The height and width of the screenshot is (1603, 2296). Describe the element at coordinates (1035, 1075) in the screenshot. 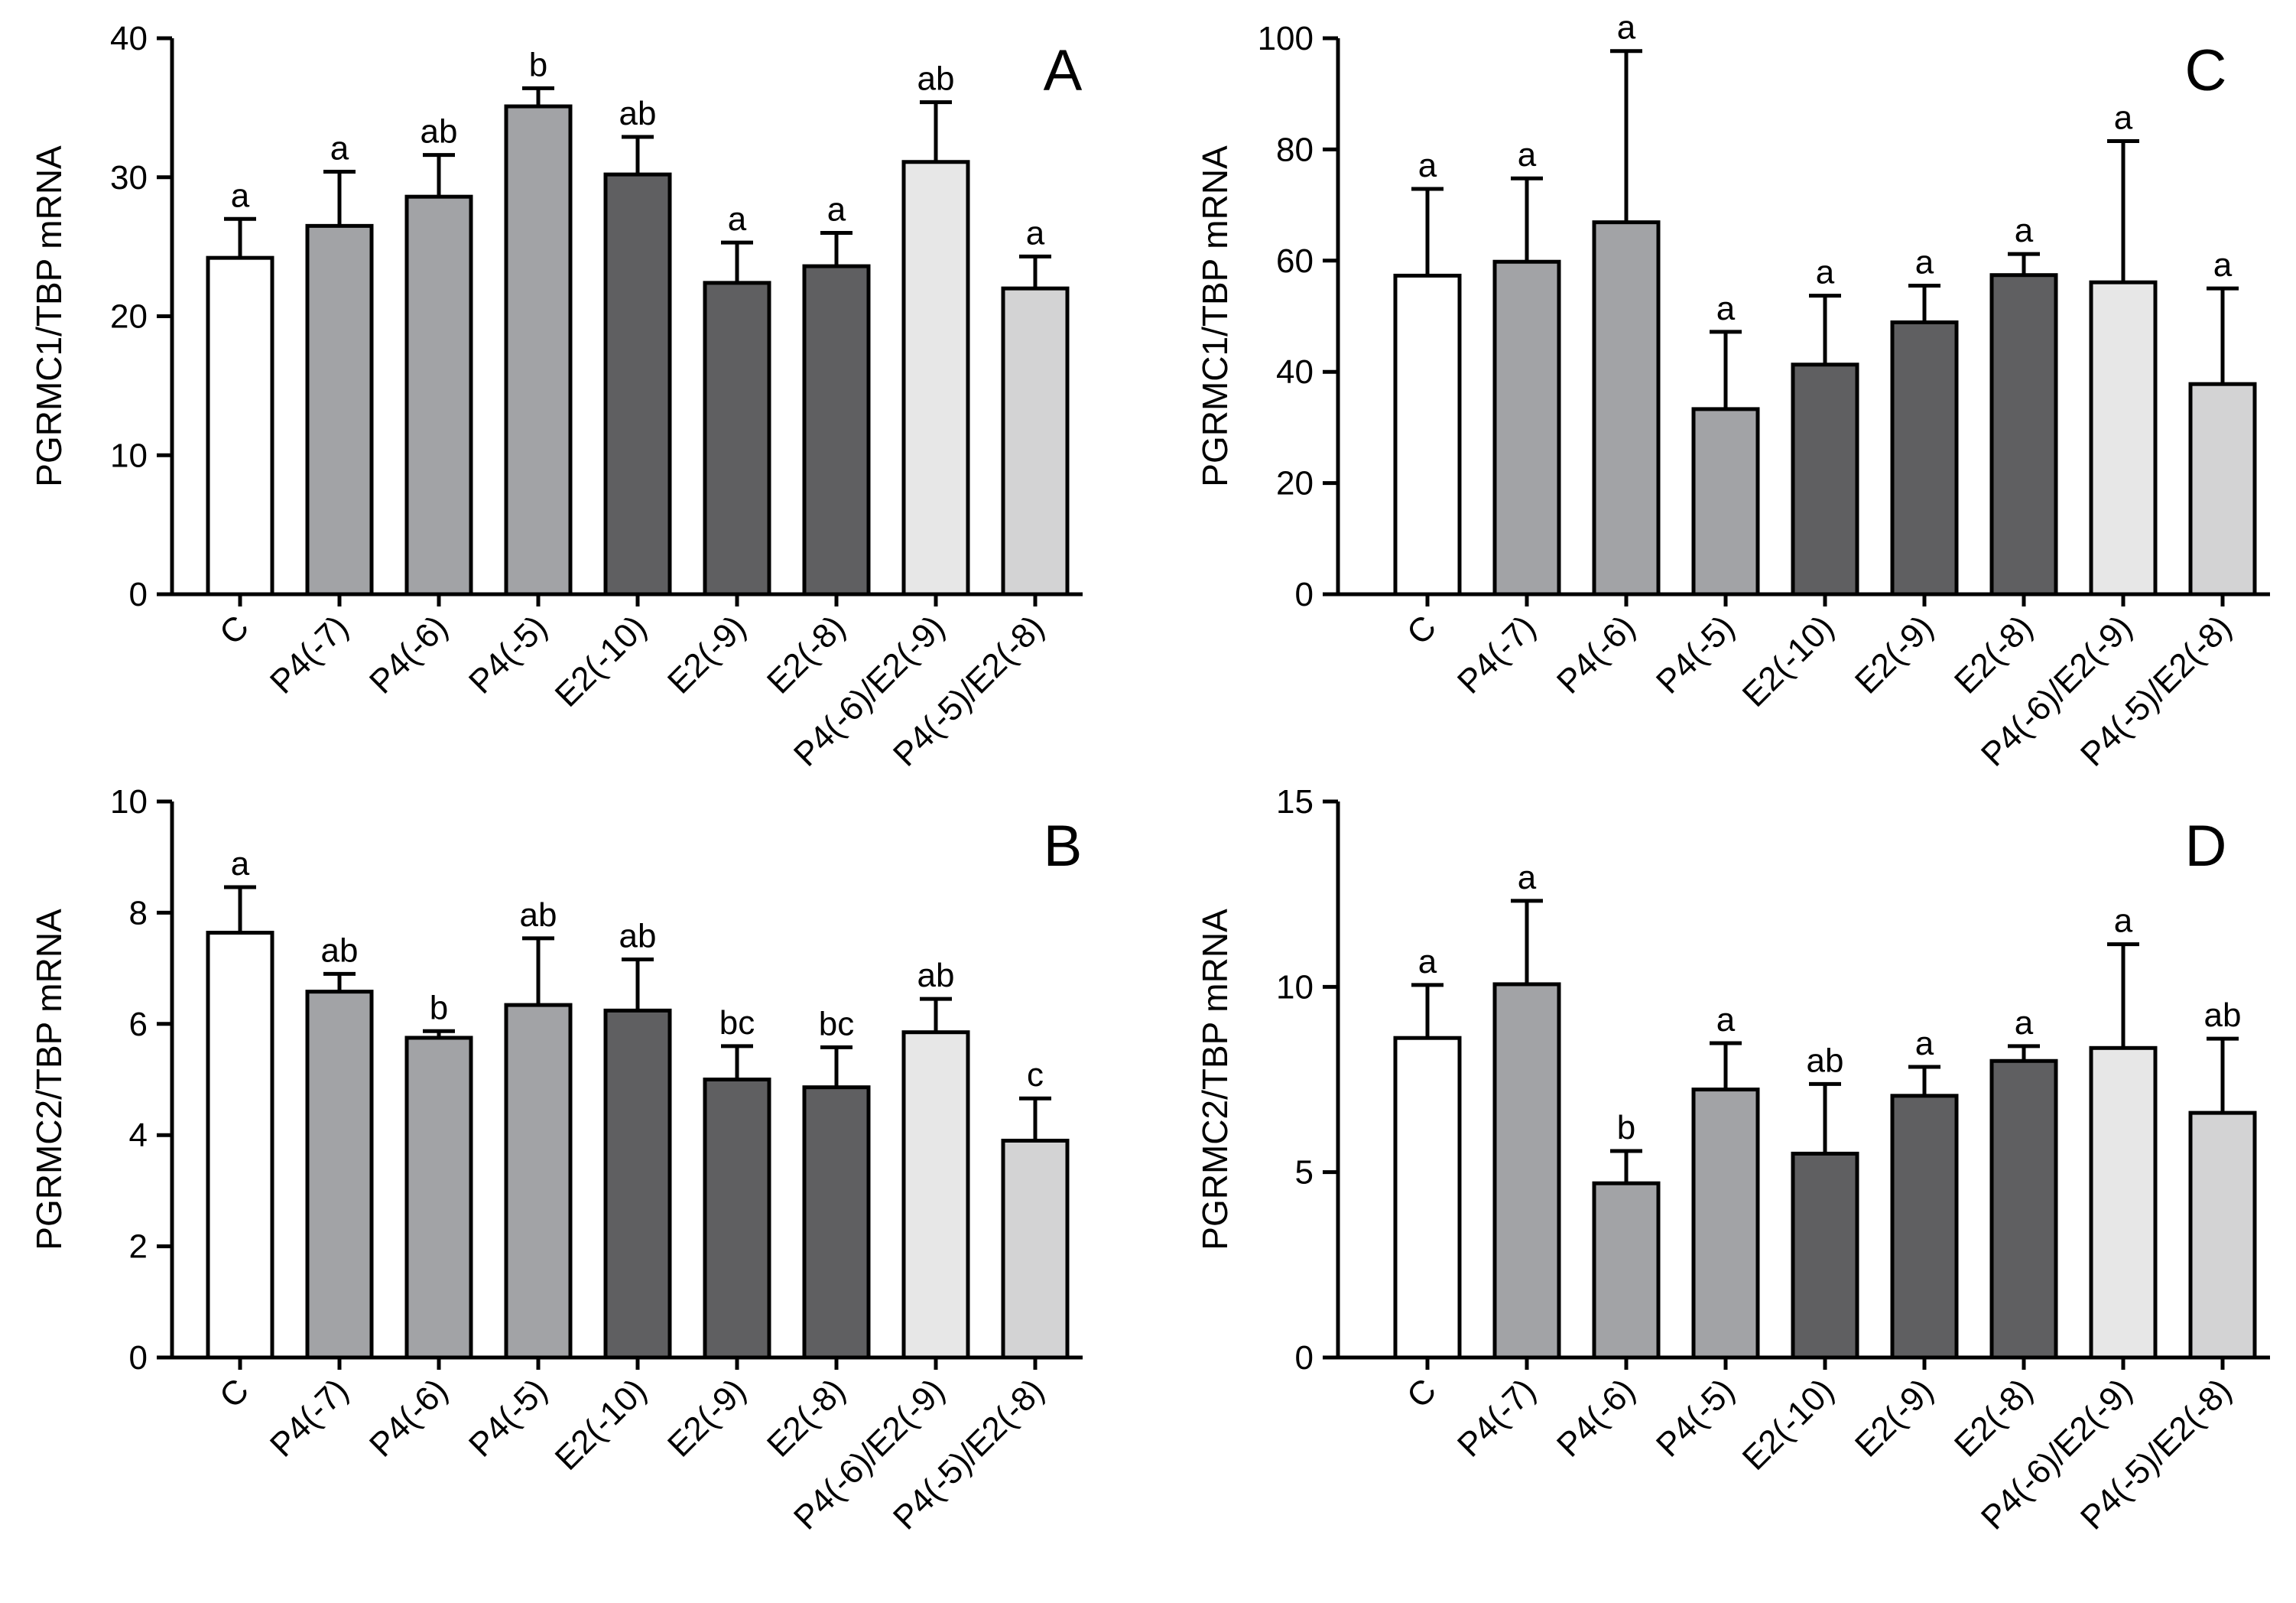

I see `significance-letter: c` at that location.